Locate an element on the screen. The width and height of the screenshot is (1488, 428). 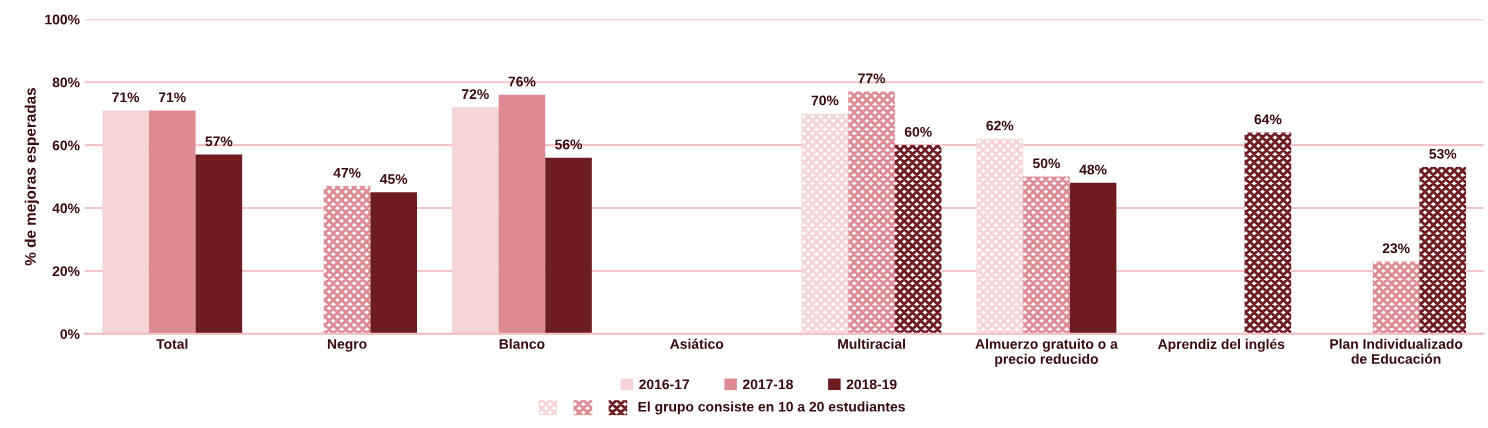
x-tick-label: Total is located at coordinates (172, 343).